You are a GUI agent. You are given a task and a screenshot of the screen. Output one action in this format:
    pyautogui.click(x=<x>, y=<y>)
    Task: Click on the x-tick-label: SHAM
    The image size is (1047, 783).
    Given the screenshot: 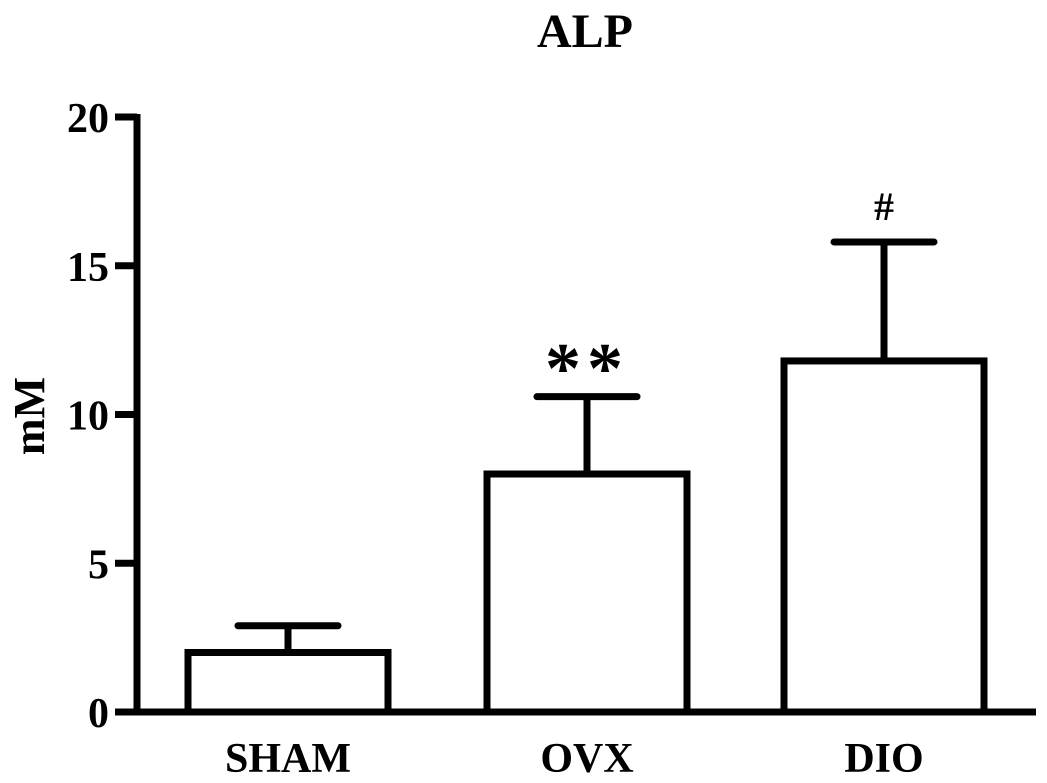 What is the action you would take?
    pyautogui.click(x=288, y=759)
    